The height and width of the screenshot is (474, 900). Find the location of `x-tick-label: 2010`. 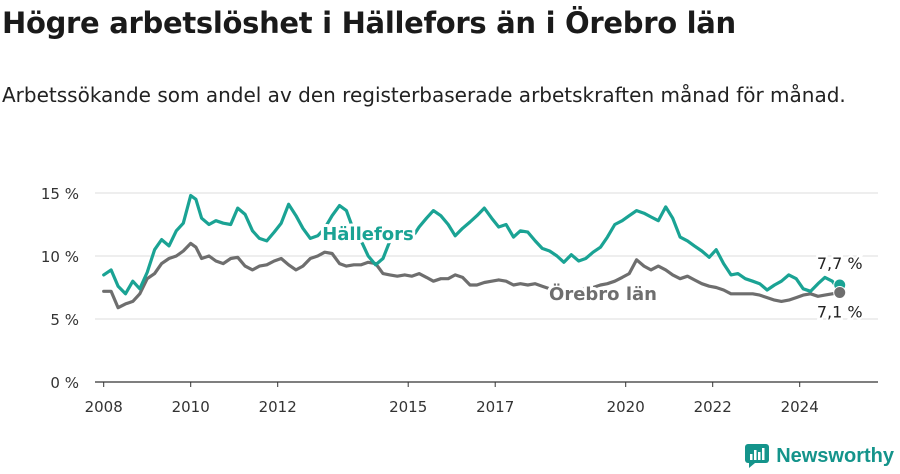

x-tick-label: 2010 is located at coordinates (191, 407).